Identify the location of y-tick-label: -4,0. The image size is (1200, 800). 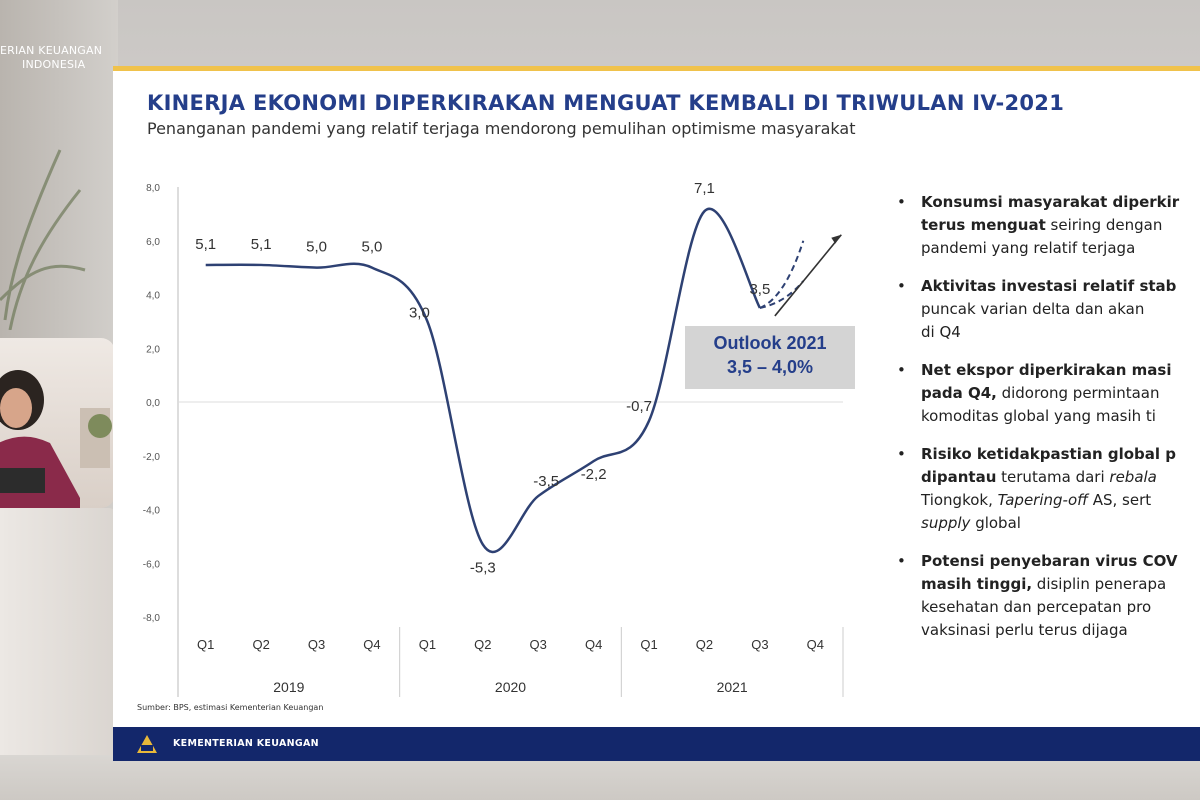
(152, 511).